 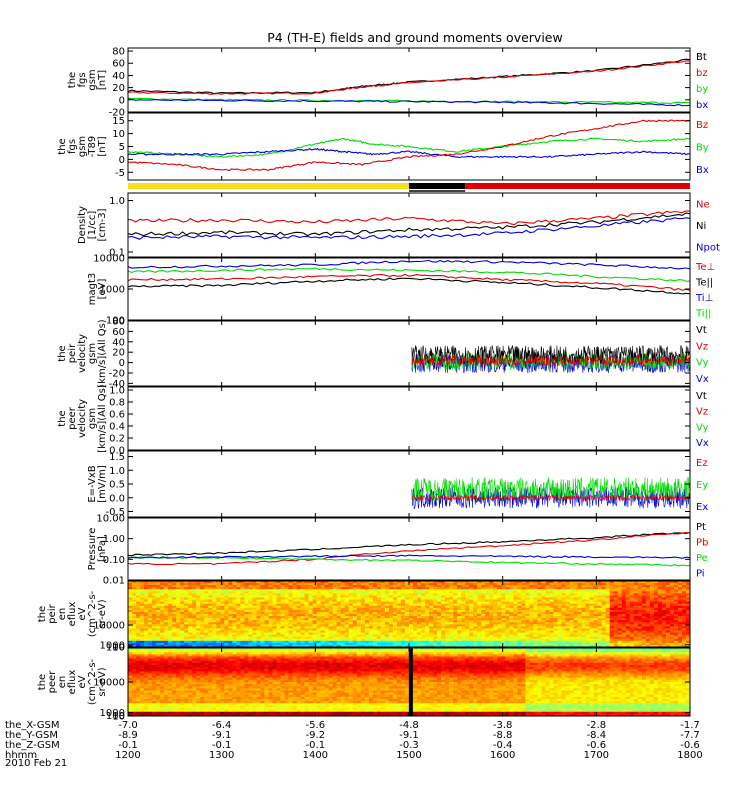 I want to click on ytick-label: 5, so click(x=122, y=147).